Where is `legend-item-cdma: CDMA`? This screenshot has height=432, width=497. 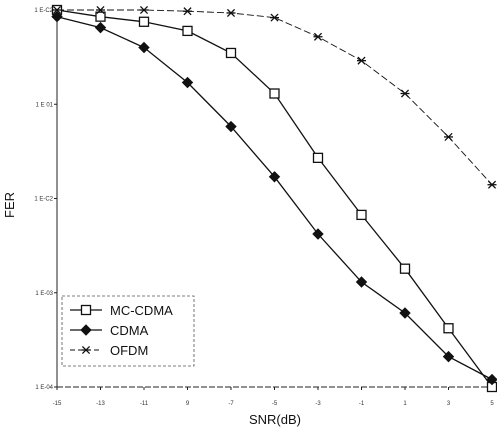
legend-item-cdma: CDMA is located at coordinates (109, 330).